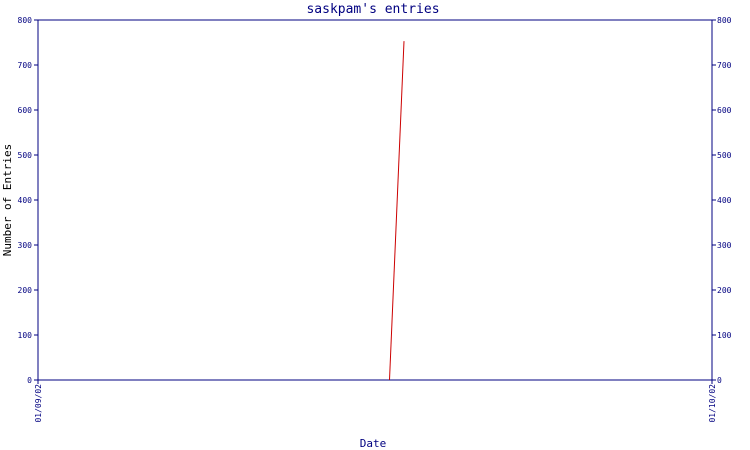  What do you see at coordinates (724, 155) in the screenshot?
I see `y-tick-label-right: 500` at bounding box center [724, 155].